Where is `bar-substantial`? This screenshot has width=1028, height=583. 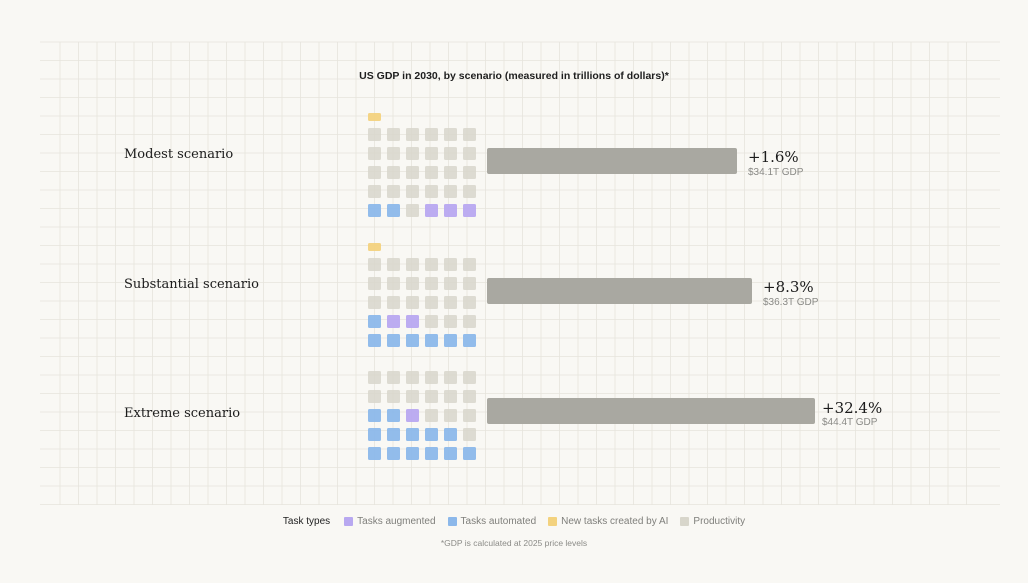
bar-substantial is located at coordinates (619, 291).